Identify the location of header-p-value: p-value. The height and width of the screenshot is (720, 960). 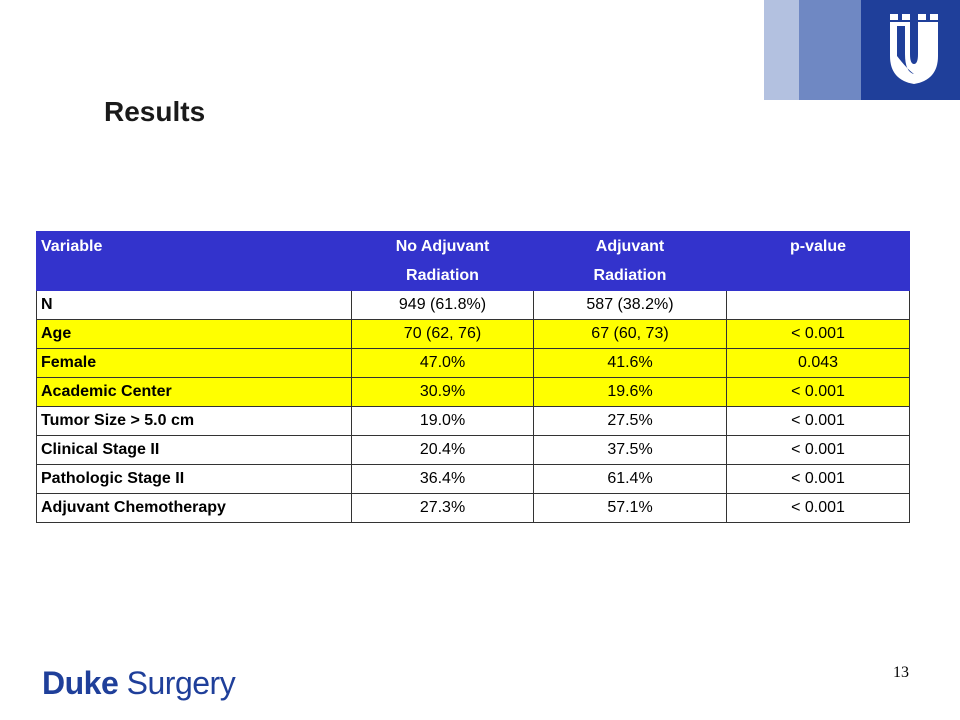
(818, 261).